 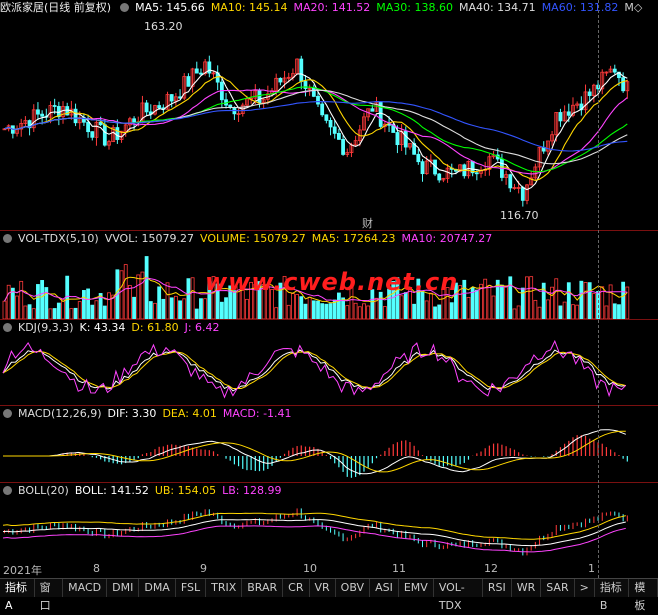 I want to click on volume-ma10-line, so click(x=316, y=289).